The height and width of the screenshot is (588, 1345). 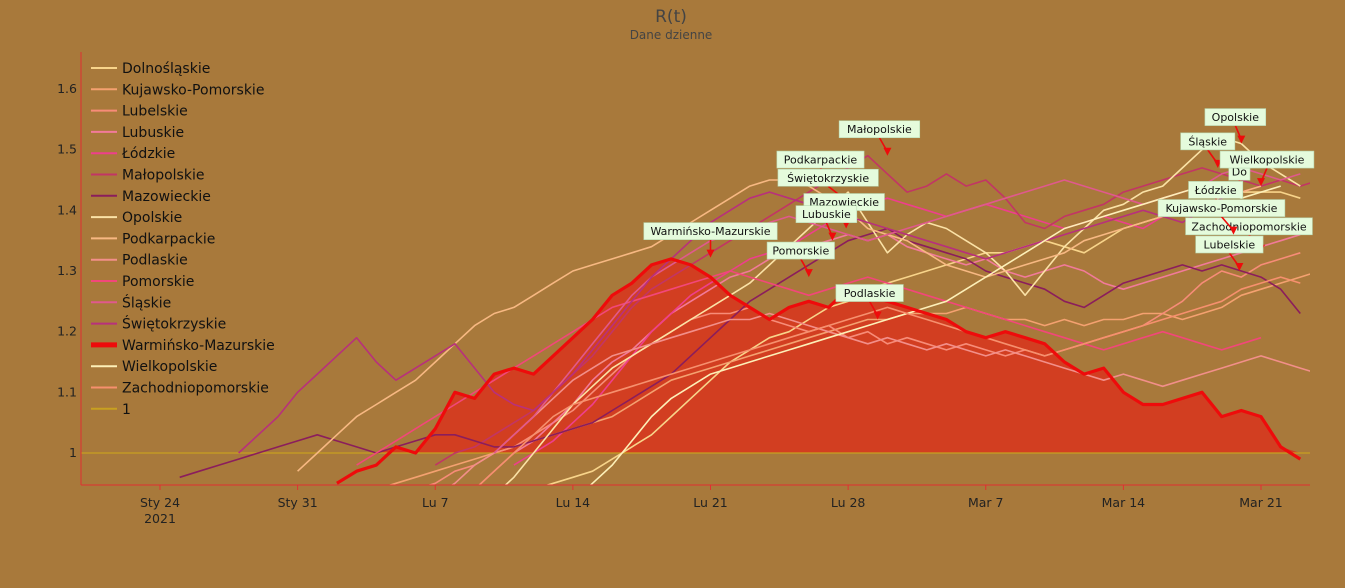 What do you see at coordinates (869, 302) in the screenshot?
I see `annotation-podlaskie: Podlaskie` at bounding box center [869, 302].